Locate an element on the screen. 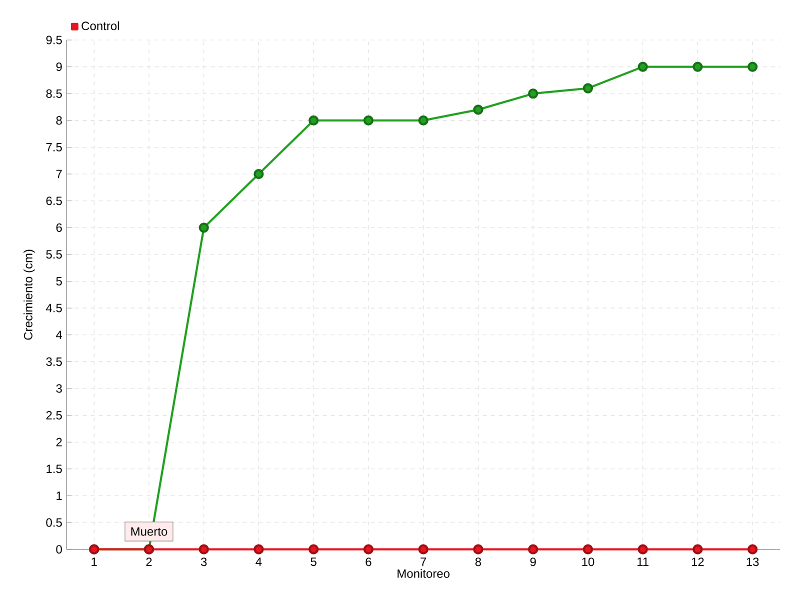 This screenshot has width=800, height=600. x-tick-label: 3 is located at coordinates (203, 562).